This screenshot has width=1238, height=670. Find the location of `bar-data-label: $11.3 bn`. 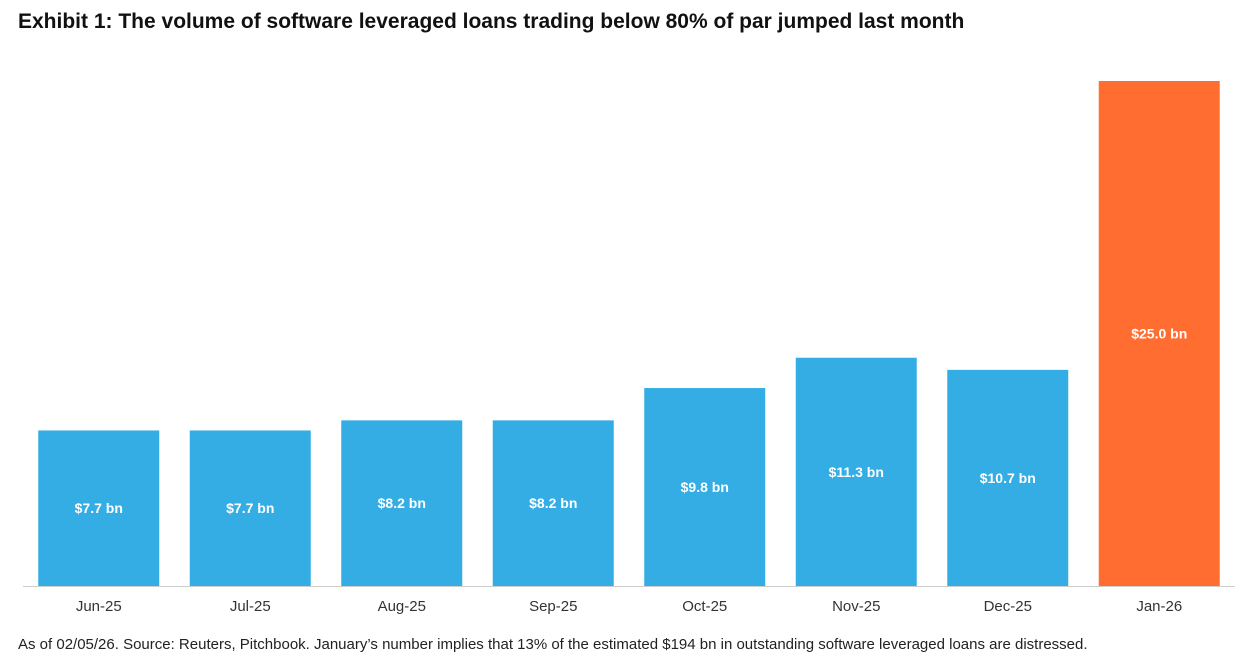

bar-data-label: $11.3 bn is located at coordinates (856, 472).